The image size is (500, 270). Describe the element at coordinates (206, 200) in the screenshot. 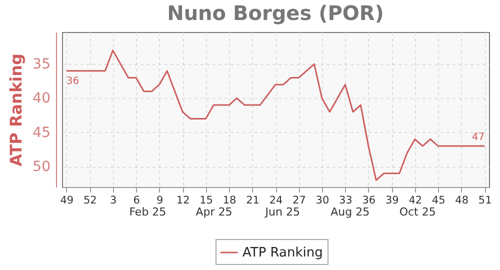

I see `x-tick-label: 15` at that location.